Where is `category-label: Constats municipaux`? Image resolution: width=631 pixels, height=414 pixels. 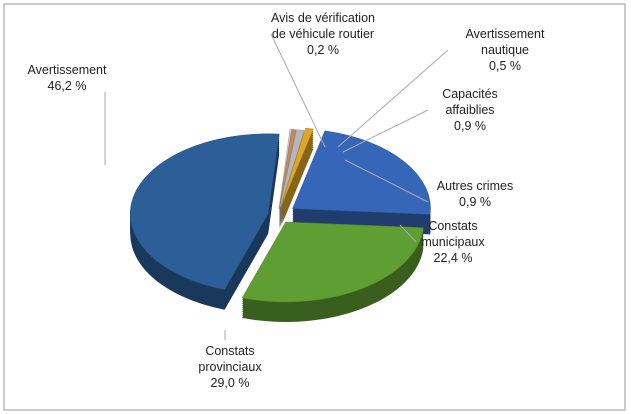 category-label: Constats municipaux is located at coordinates (453, 234).